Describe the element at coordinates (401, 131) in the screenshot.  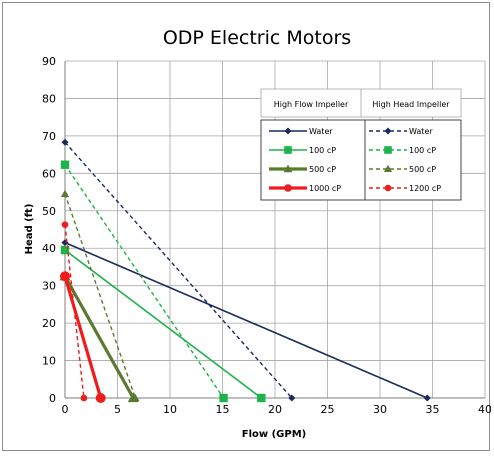
I see `legend-entry-4: Water` at that location.